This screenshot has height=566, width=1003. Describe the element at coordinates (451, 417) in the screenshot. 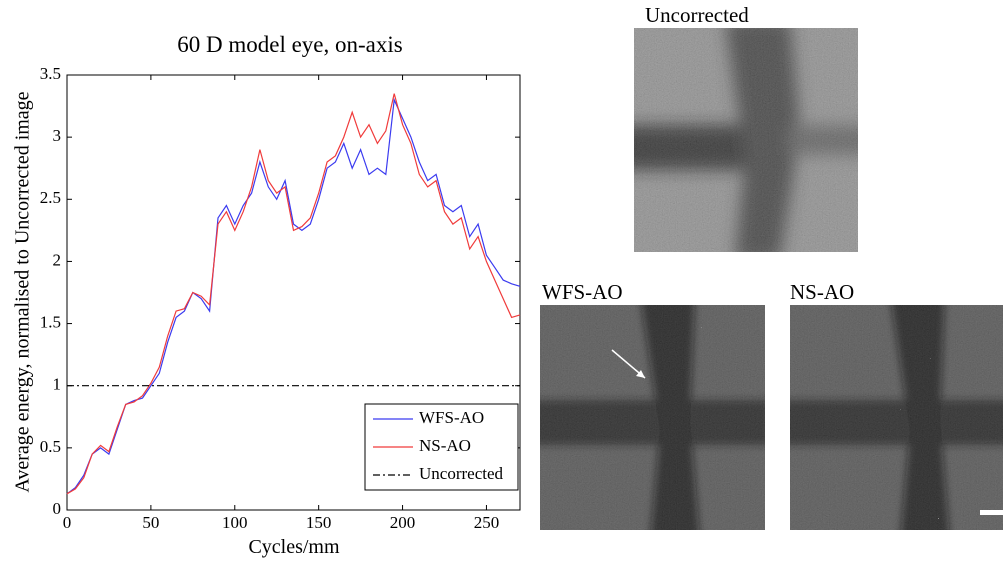

I see `legend-label: WFS-AO` at that location.